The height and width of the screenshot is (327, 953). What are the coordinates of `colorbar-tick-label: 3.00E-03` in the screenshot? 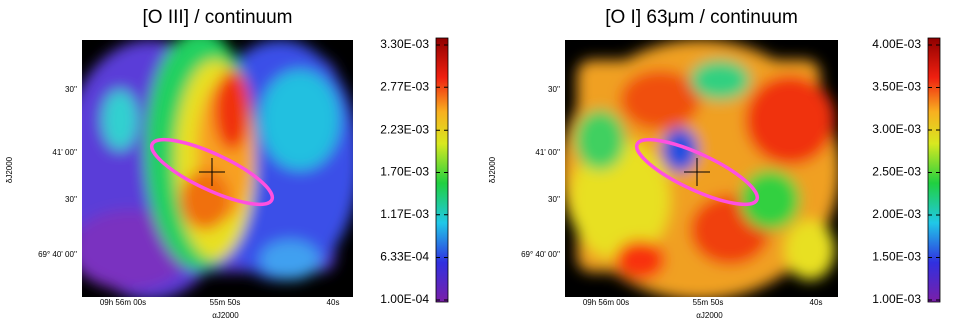 It's located at (896, 129).